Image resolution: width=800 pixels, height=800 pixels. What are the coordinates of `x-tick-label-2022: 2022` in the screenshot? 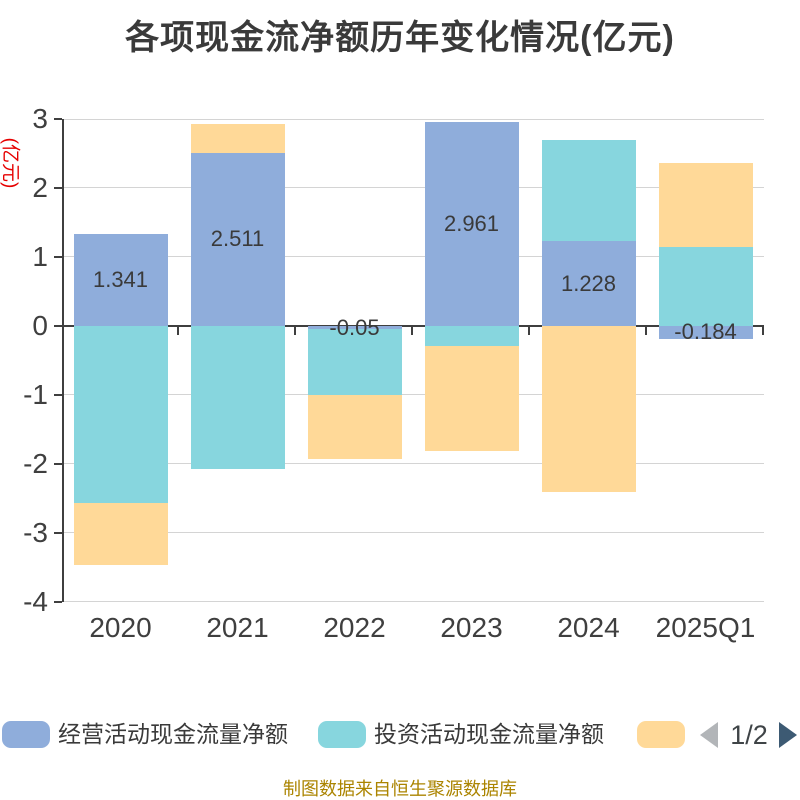 It's located at (354, 627).